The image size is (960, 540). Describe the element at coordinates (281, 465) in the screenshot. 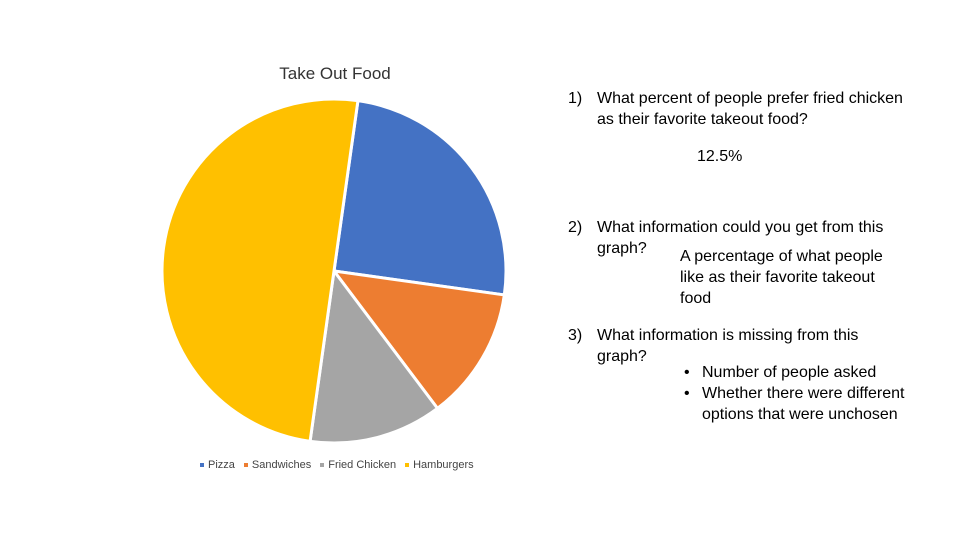

I see `legend-label-sandwiches: Sandwiches` at that location.